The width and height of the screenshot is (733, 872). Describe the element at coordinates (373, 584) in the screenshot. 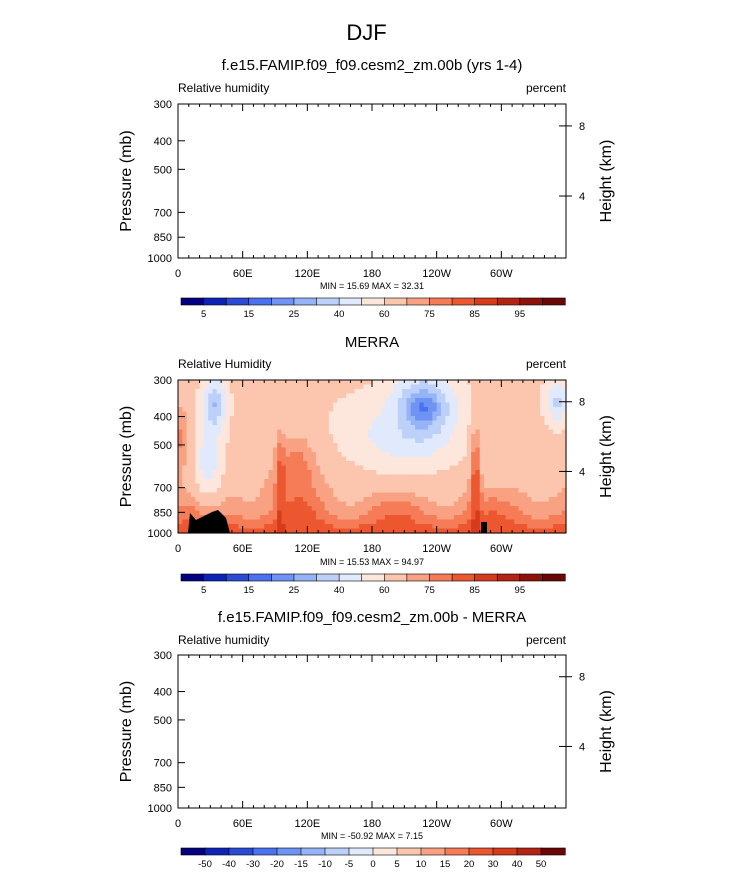

I see `colorbar: 5 15 25 40 60 75 85 95` at that location.